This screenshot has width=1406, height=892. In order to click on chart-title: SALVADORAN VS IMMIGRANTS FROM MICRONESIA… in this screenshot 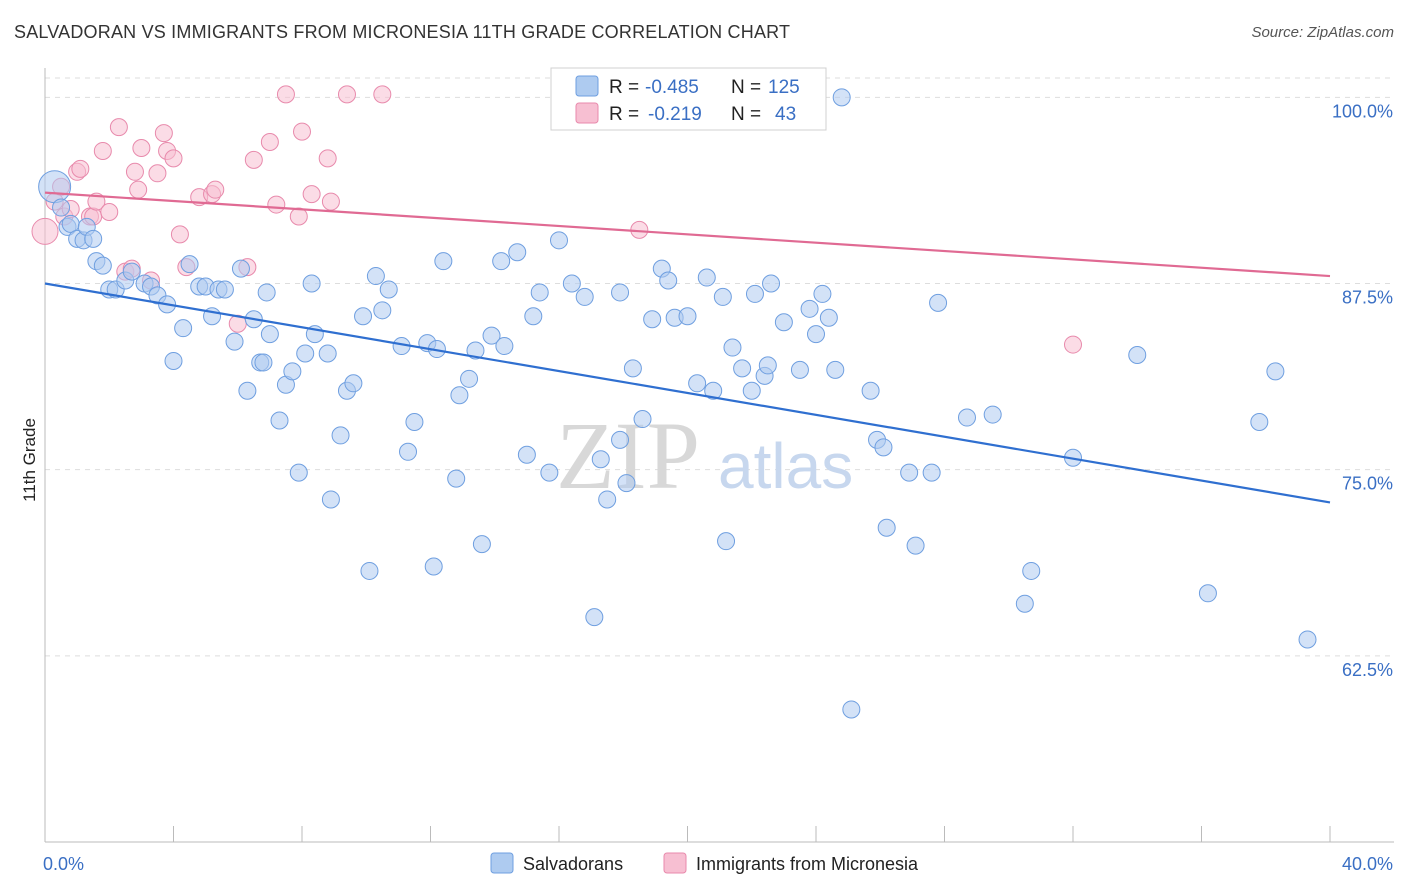, I will do `click(402, 32)`.